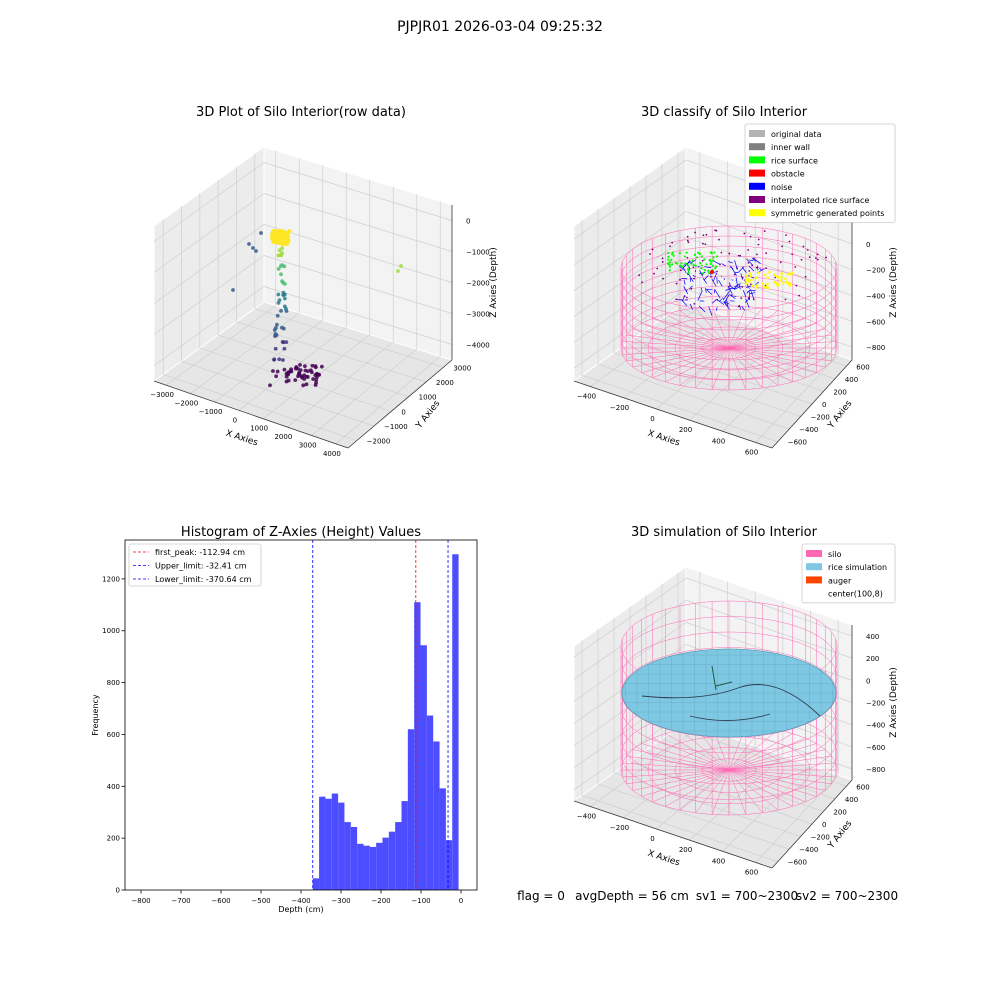 The width and height of the screenshot is (1000, 1000). What do you see at coordinates (301, 112) in the screenshot?
I see `raw-data-title: 3D Plot of Silo Interior(row data)` at bounding box center [301, 112].